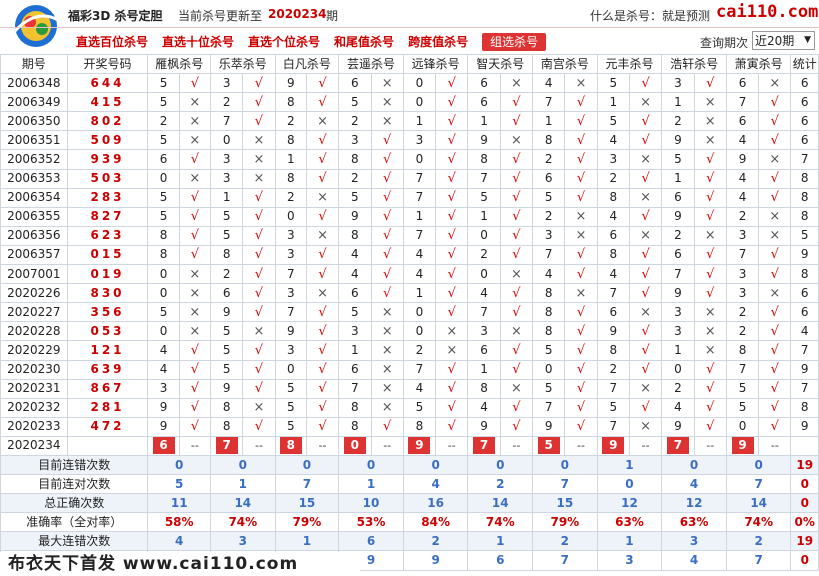  Describe the element at coordinates (34, 121) in the screenshot. I see `period-cell: 2006350` at that location.